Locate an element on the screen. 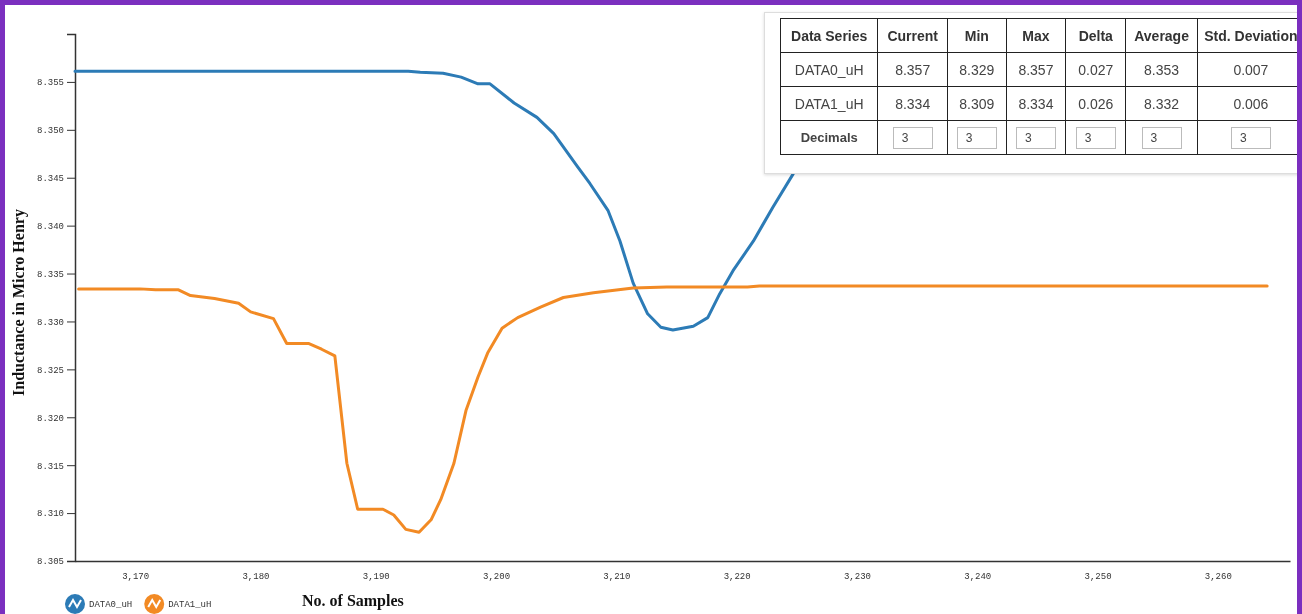 This screenshot has height=614, width=1302. x-tick-label: 3,190 is located at coordinates (376, 577).